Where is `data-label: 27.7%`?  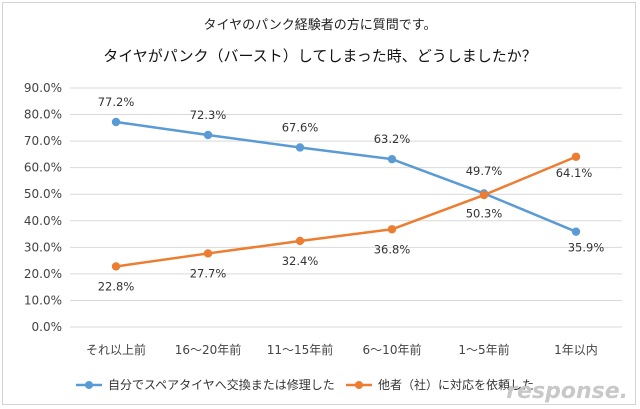
data-label: 27.7% is located at coordinates (208, 273).